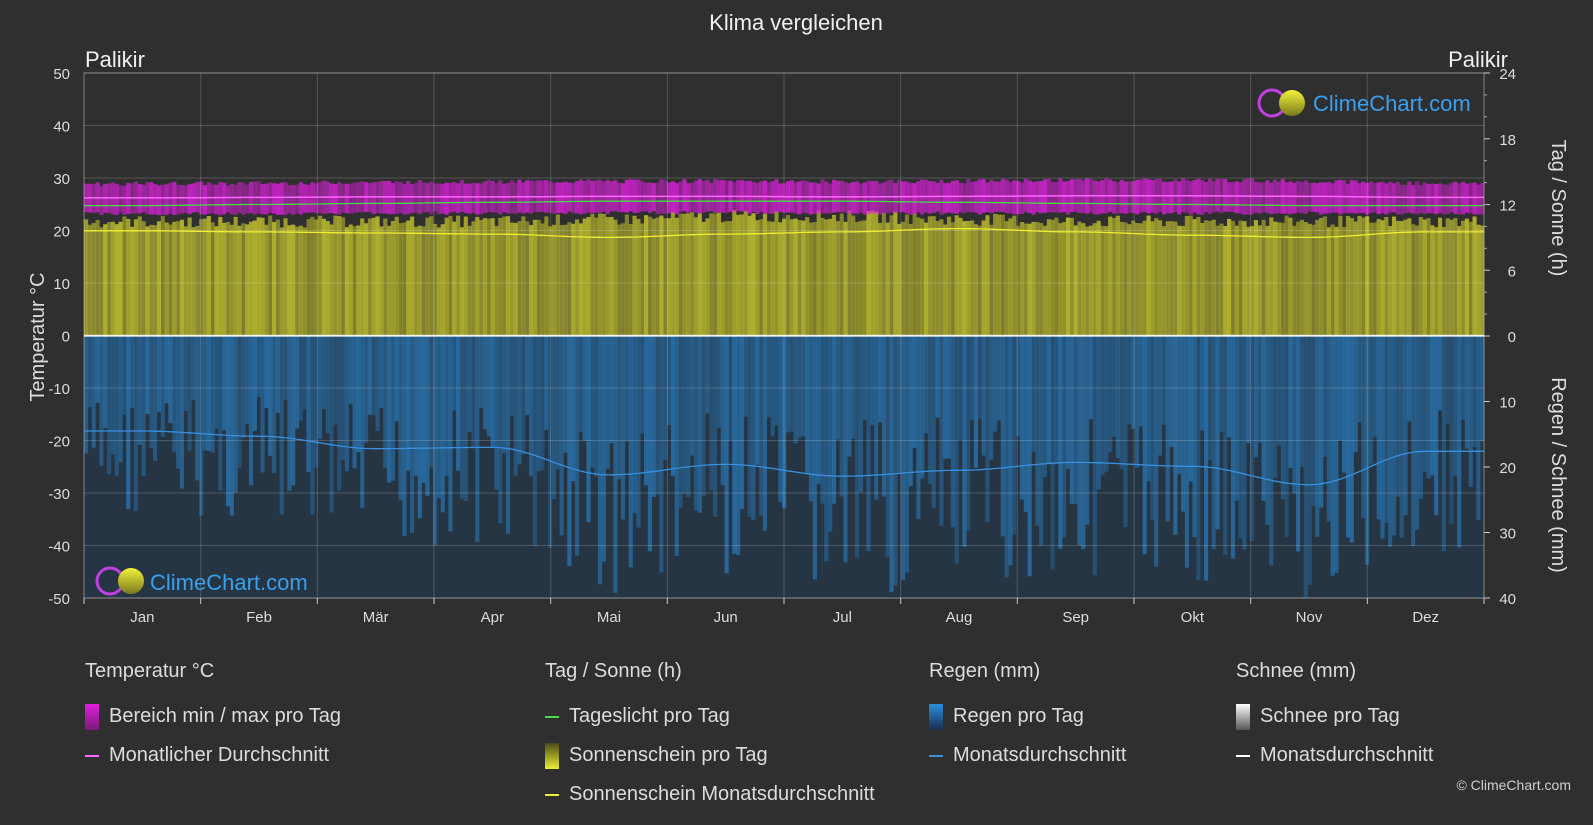  What do you see at coordinates (649, 716) in the screenshot?
I see `legend-label: Tageslicht pro Tag` at bounding box center [649, 716].